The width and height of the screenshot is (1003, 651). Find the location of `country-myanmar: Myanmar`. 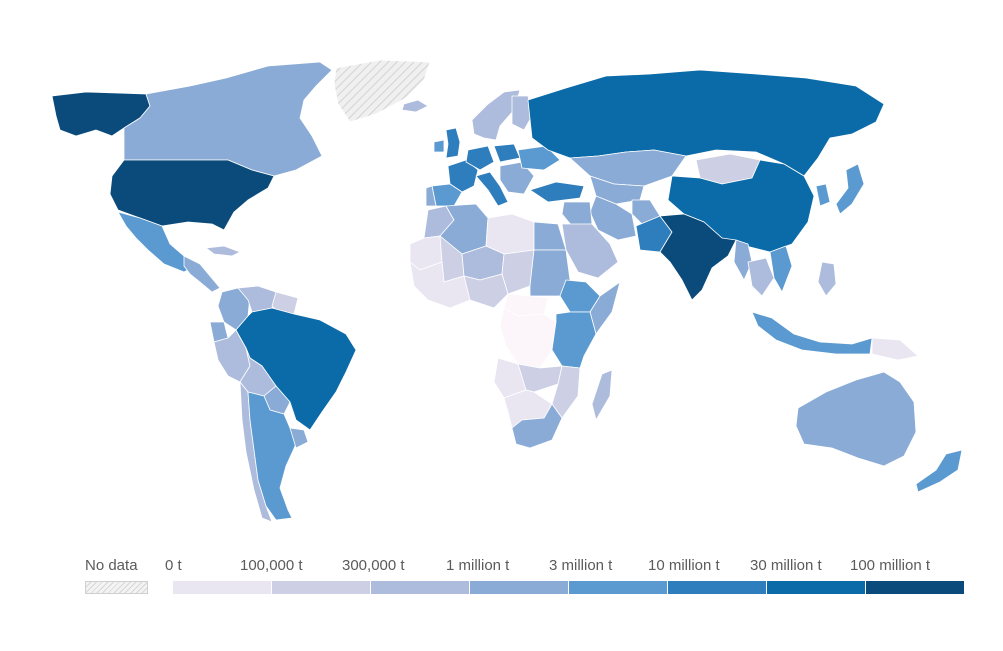

country-myanmar: Myanmar is located at coordinates (743, 260).